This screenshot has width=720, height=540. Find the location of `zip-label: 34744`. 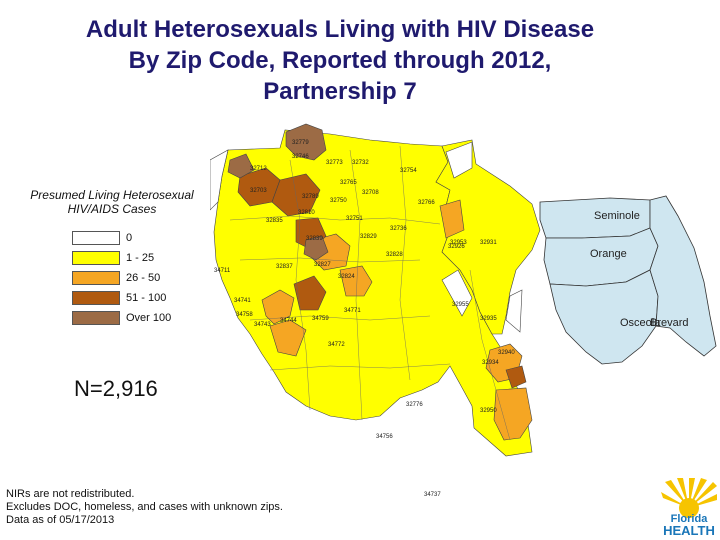

zip-label: 34744 is located at coordinates (288, 321).